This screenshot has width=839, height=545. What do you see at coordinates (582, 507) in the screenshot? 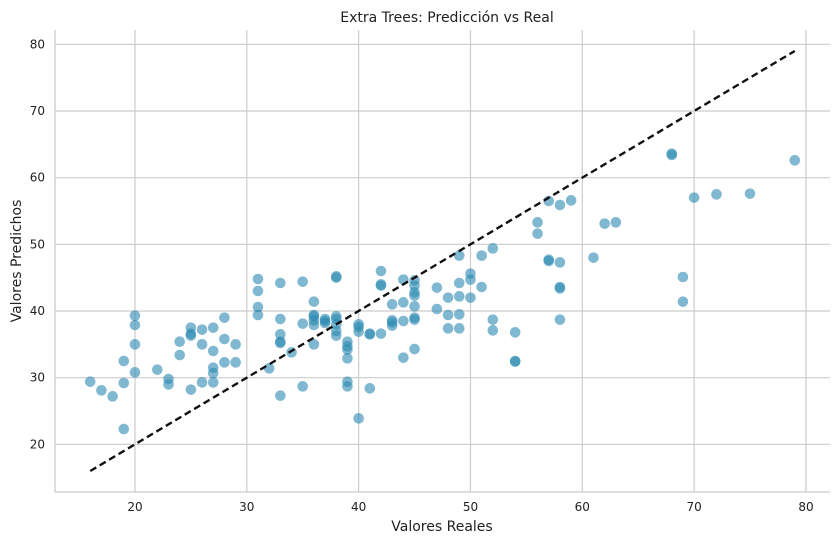
I see `x-tick-label: 60` at bounding box center [582, 507].